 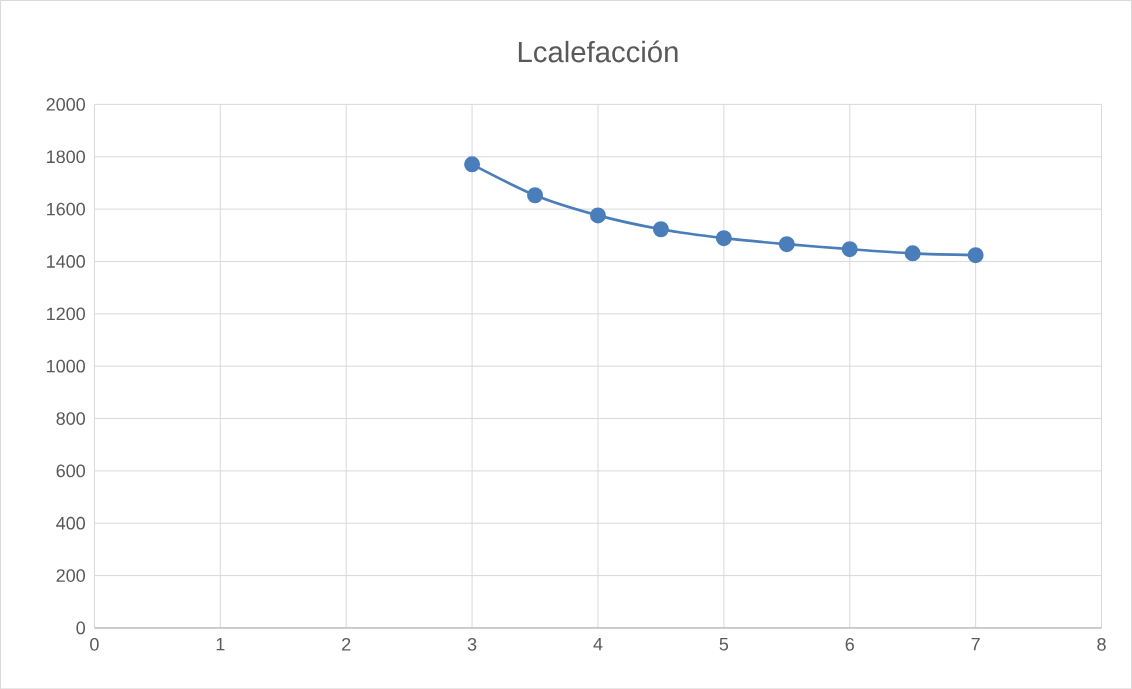 What do you see at coordinates (81, 628) in the screenshot?
I see `y-tick-label: 0` at bounding box center [81, 628].